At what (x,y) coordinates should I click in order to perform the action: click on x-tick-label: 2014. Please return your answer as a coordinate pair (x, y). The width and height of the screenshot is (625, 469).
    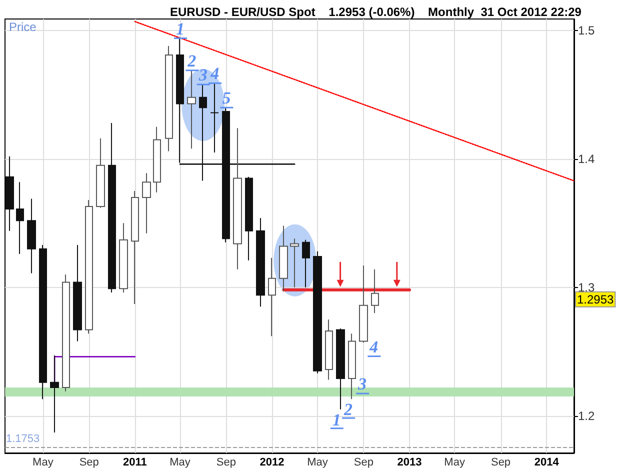
    Looking at the image, I should click on (547, 462).